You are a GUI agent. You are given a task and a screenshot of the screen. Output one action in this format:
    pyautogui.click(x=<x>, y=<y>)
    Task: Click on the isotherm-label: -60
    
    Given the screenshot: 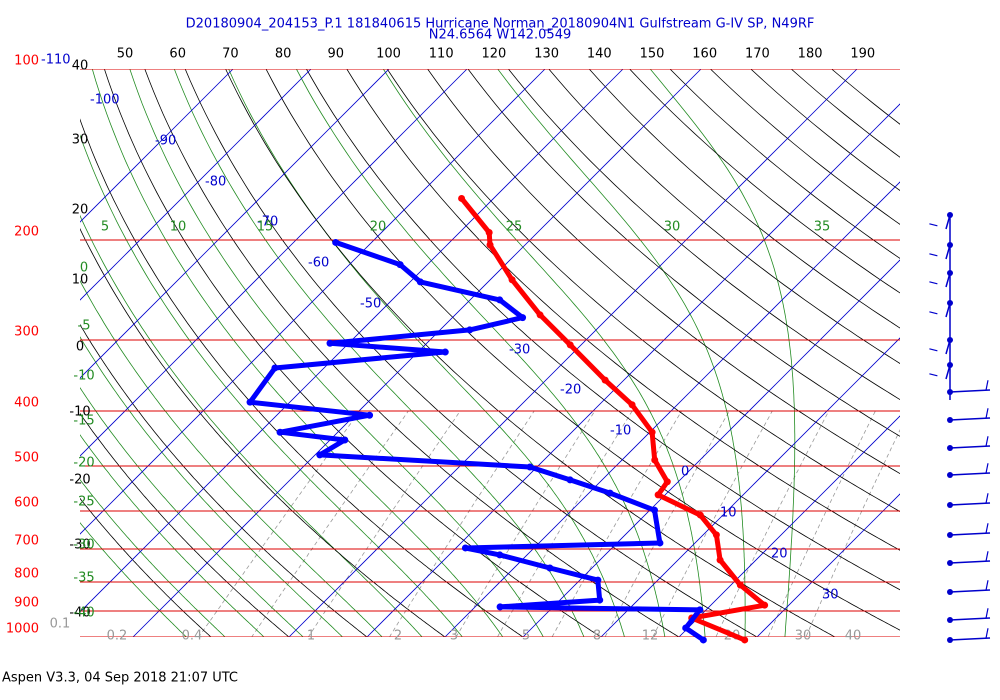 What is the action you would take?
    pyautogui.click(x=318, y=263)
    